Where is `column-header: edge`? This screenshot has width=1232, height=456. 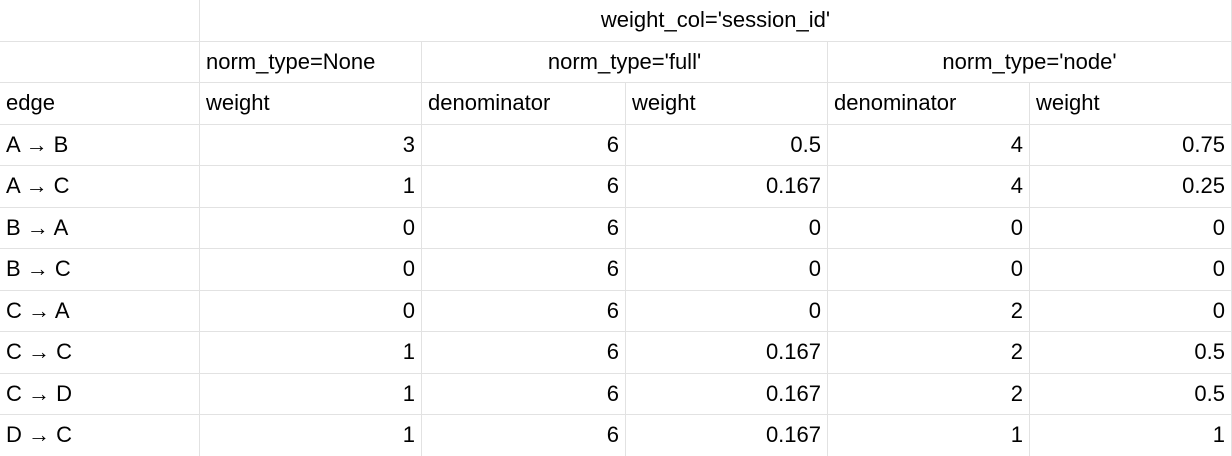 column-header: edge is located at coordinates (100, 104).